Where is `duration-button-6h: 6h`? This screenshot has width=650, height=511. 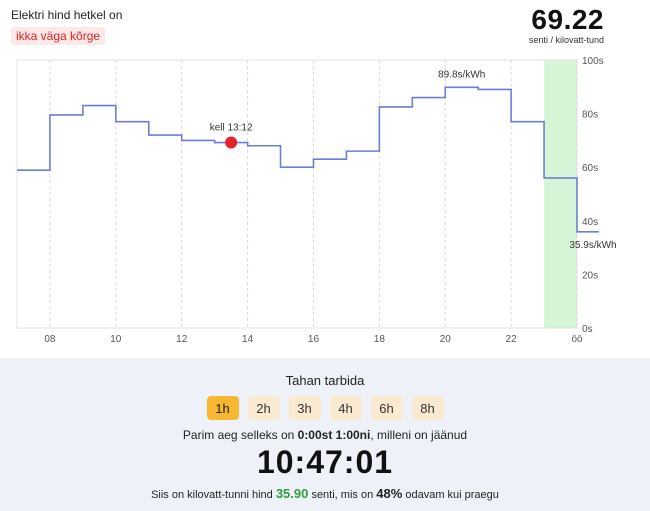 duration-button-6h: 6h is located at coordinates (386, 408).